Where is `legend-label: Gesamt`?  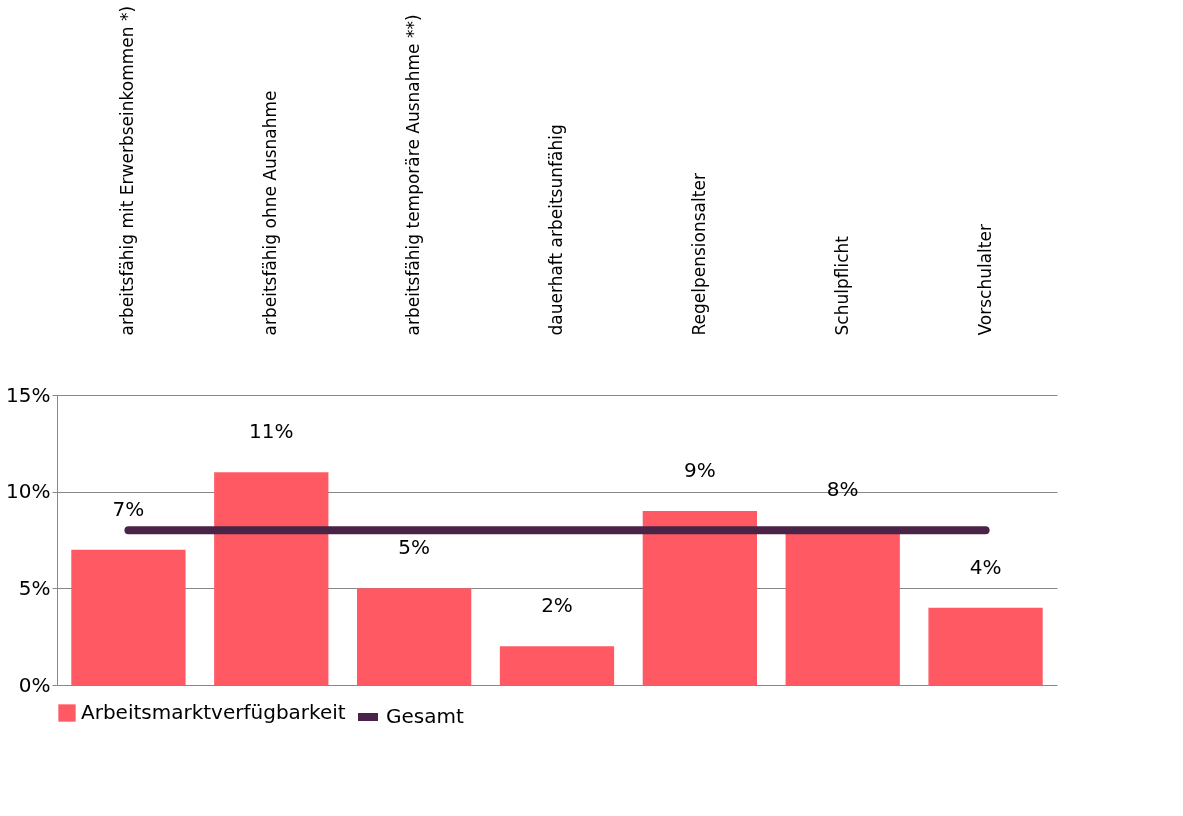 legend-label: Gesamt is located at coordinates (425, 716).